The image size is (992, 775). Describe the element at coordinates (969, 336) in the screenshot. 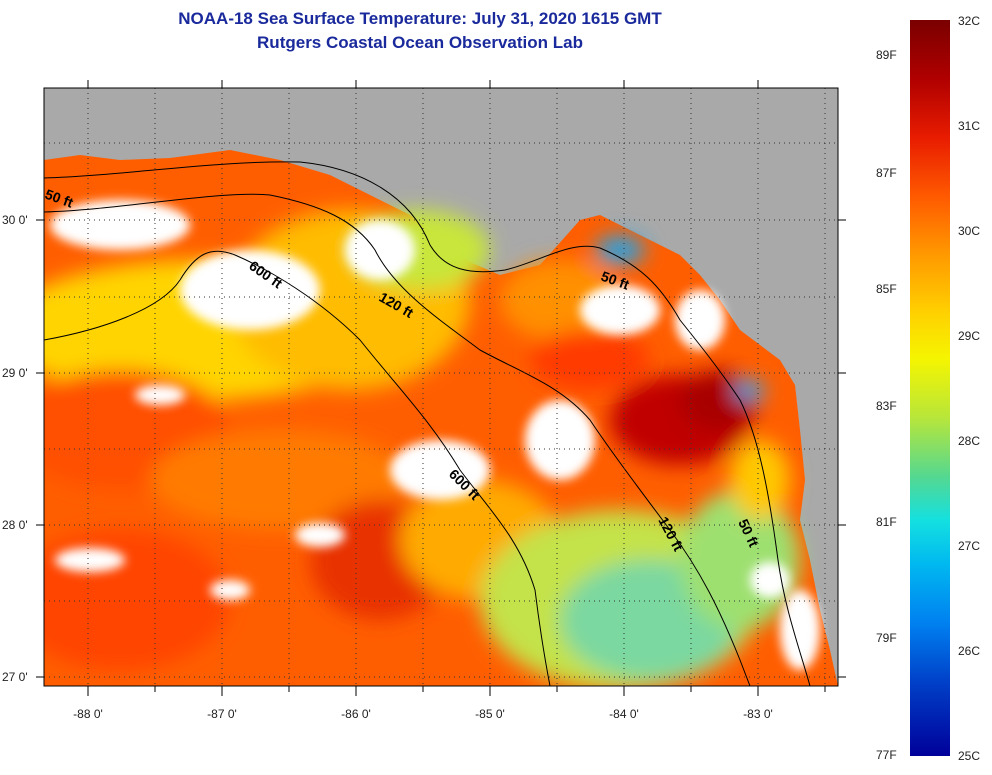

I see `colorbar-celsius-label: 29C` at that location.